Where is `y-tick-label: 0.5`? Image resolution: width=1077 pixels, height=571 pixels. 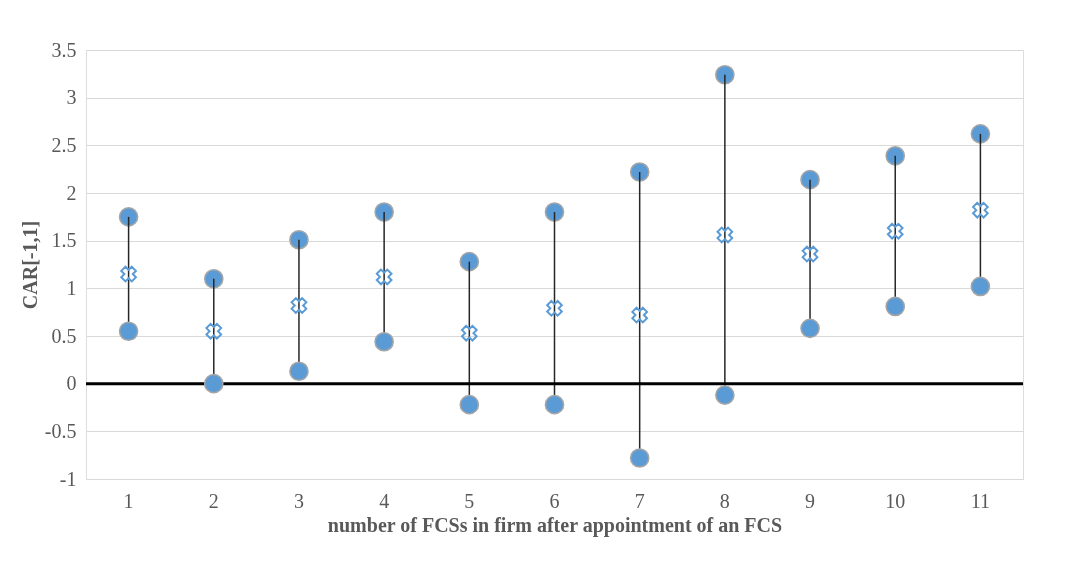 y-tick-label: 0.5 is located at coordinates (64, 335).